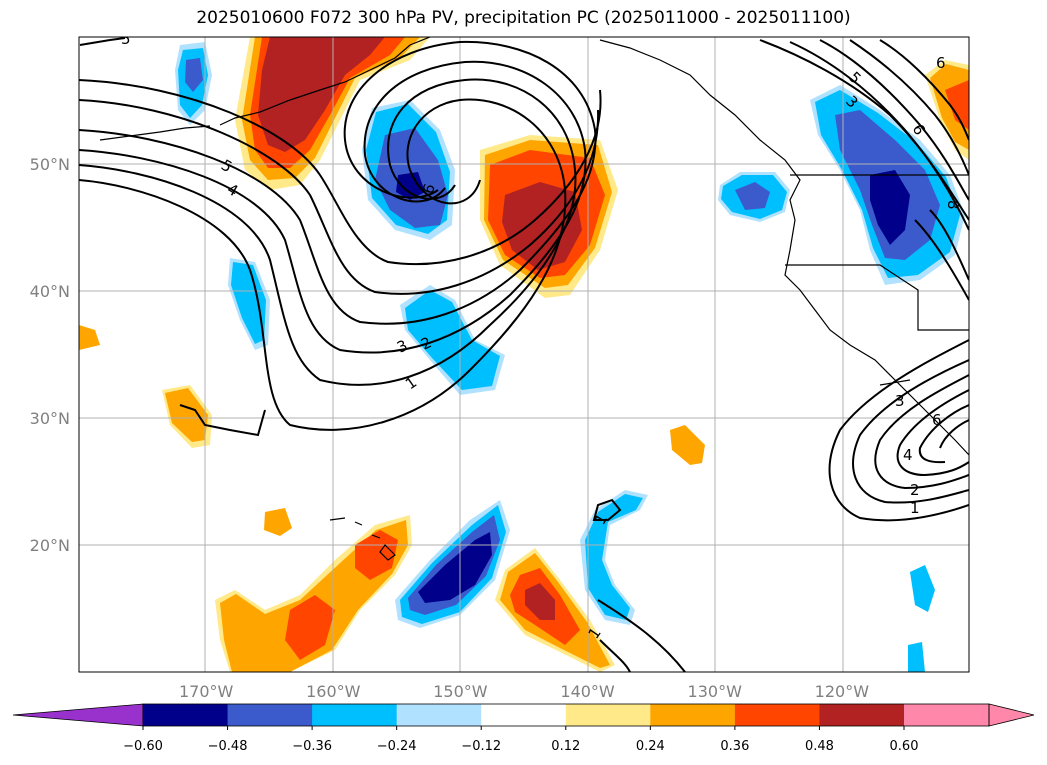 This screenshot has height=765, width=1047. What do you see at coordinates (842, 691) in the screenshot?
I see `lon-tick-label: 120°W` at bounding box center [842, 691].